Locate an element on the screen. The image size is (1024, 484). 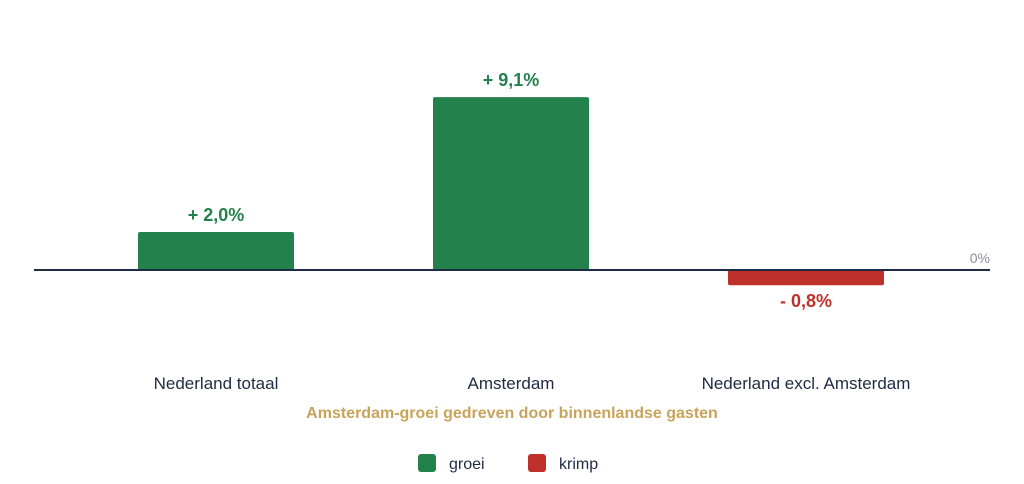
bar-value-label-3: - 0,8% is located at coordinates (806, 301).